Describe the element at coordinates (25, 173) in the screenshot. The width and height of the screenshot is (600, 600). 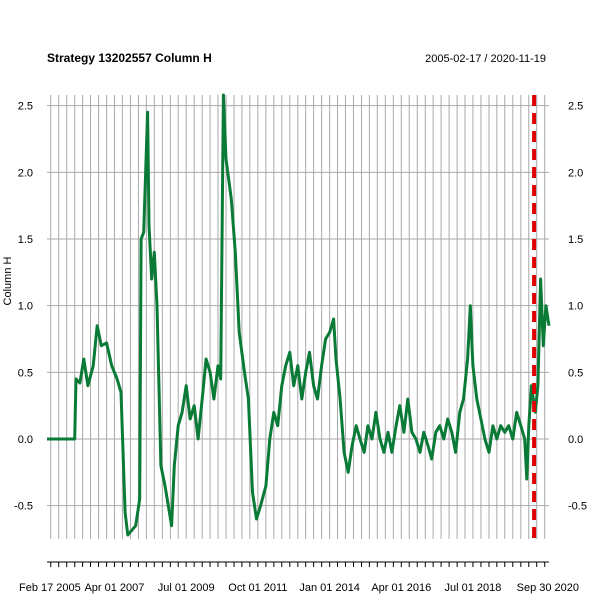
I see `y-tick-label-left: 2.0` at that location.